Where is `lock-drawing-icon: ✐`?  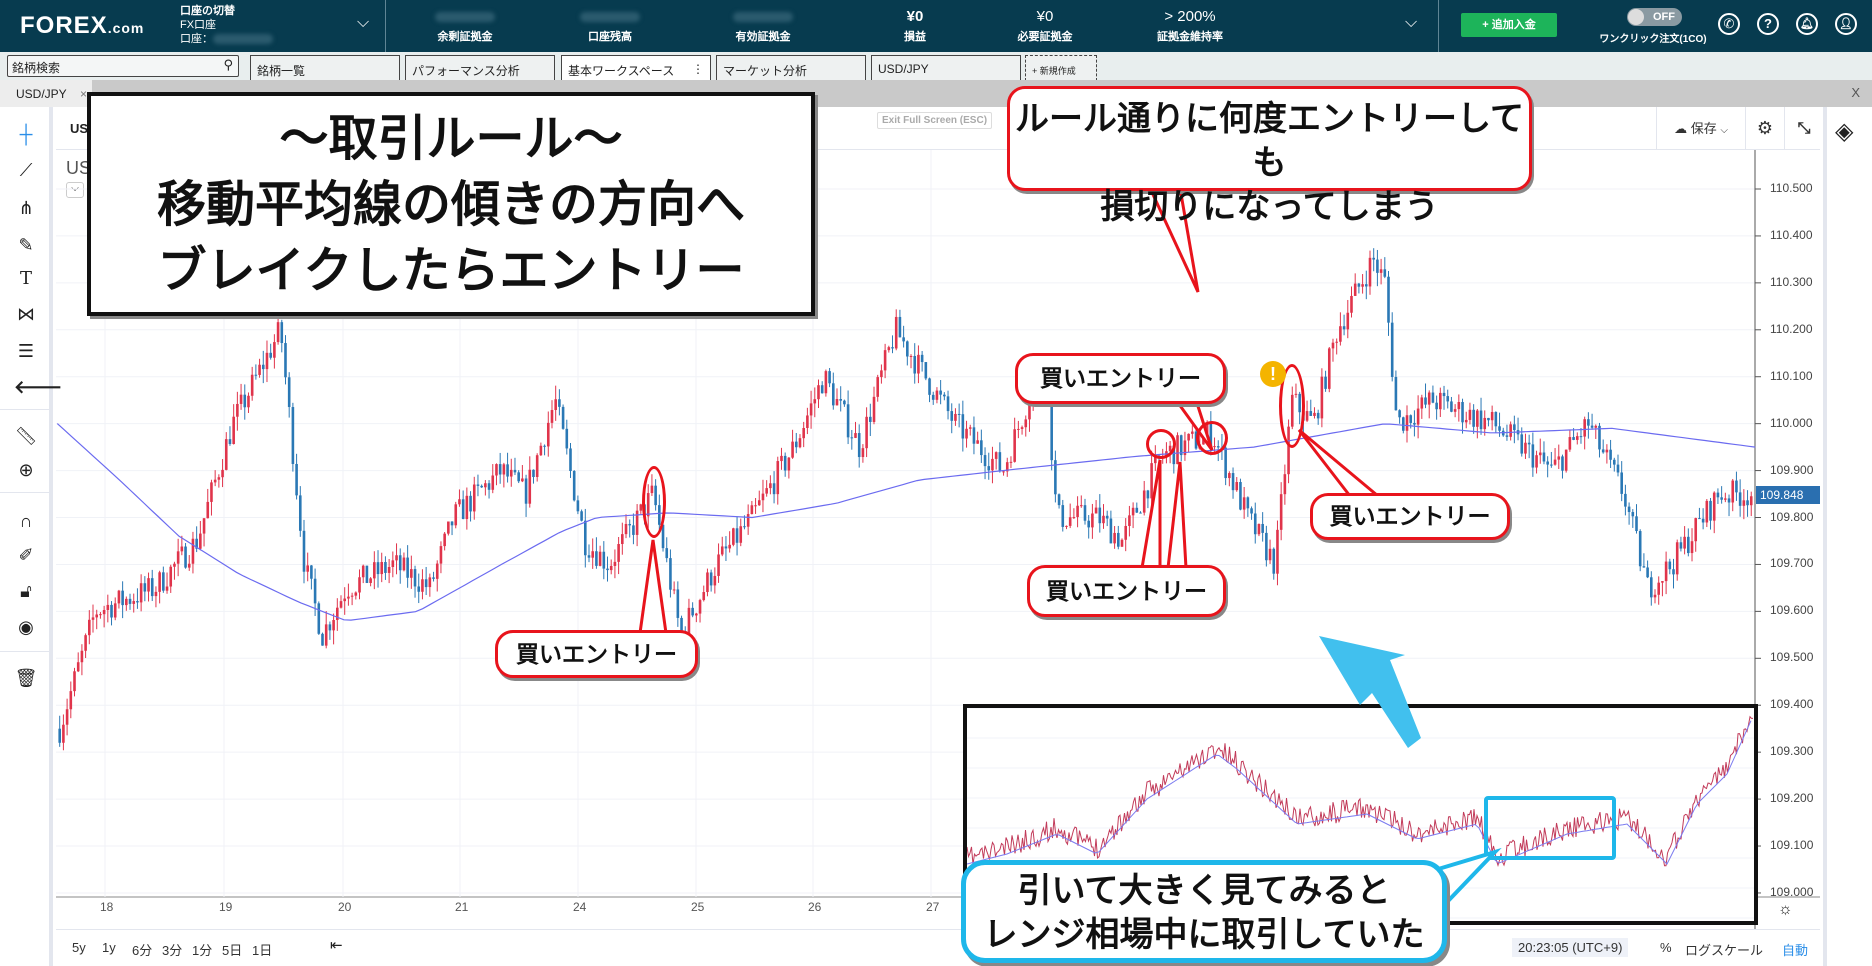
lock-drawing-icon: ✐ is located at coordinates (26, 555).